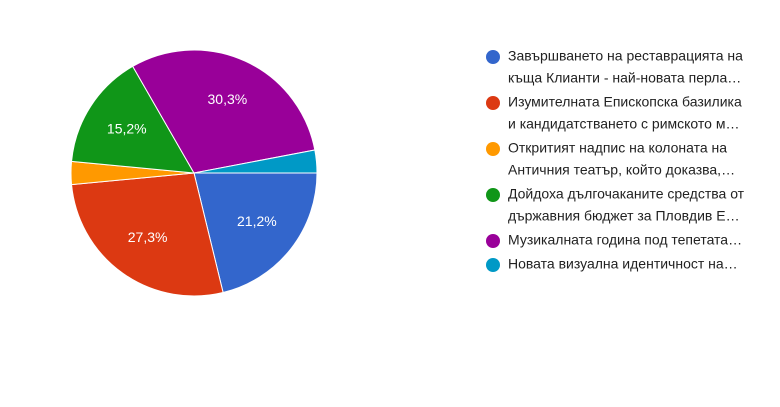  I want to click on legend-label: Откритият надпис на колоната на, so click(617, 148).